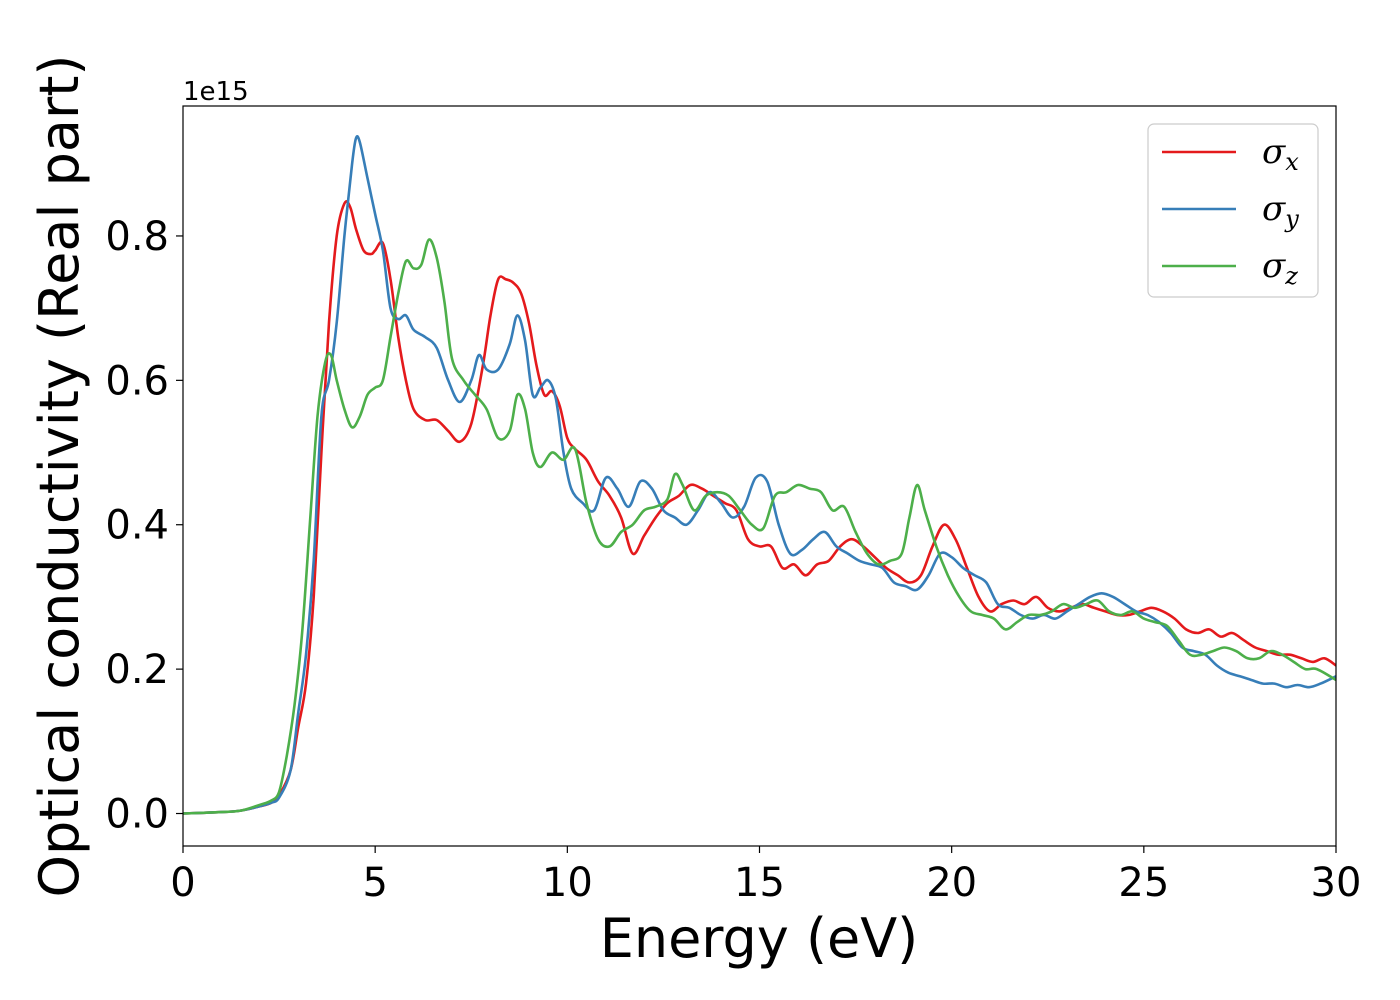 The image size is (1400, 1000). I want to click on legend-label-sigma-x: σx, so click(1280, 154).